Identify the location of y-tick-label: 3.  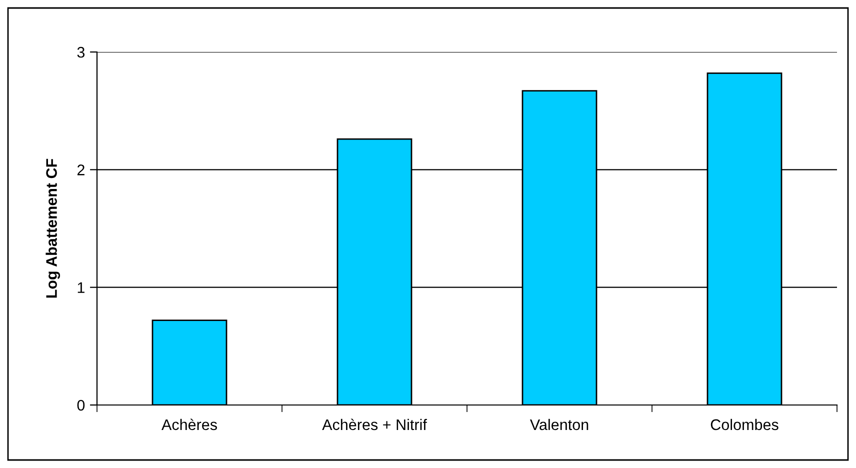
(81, 52).